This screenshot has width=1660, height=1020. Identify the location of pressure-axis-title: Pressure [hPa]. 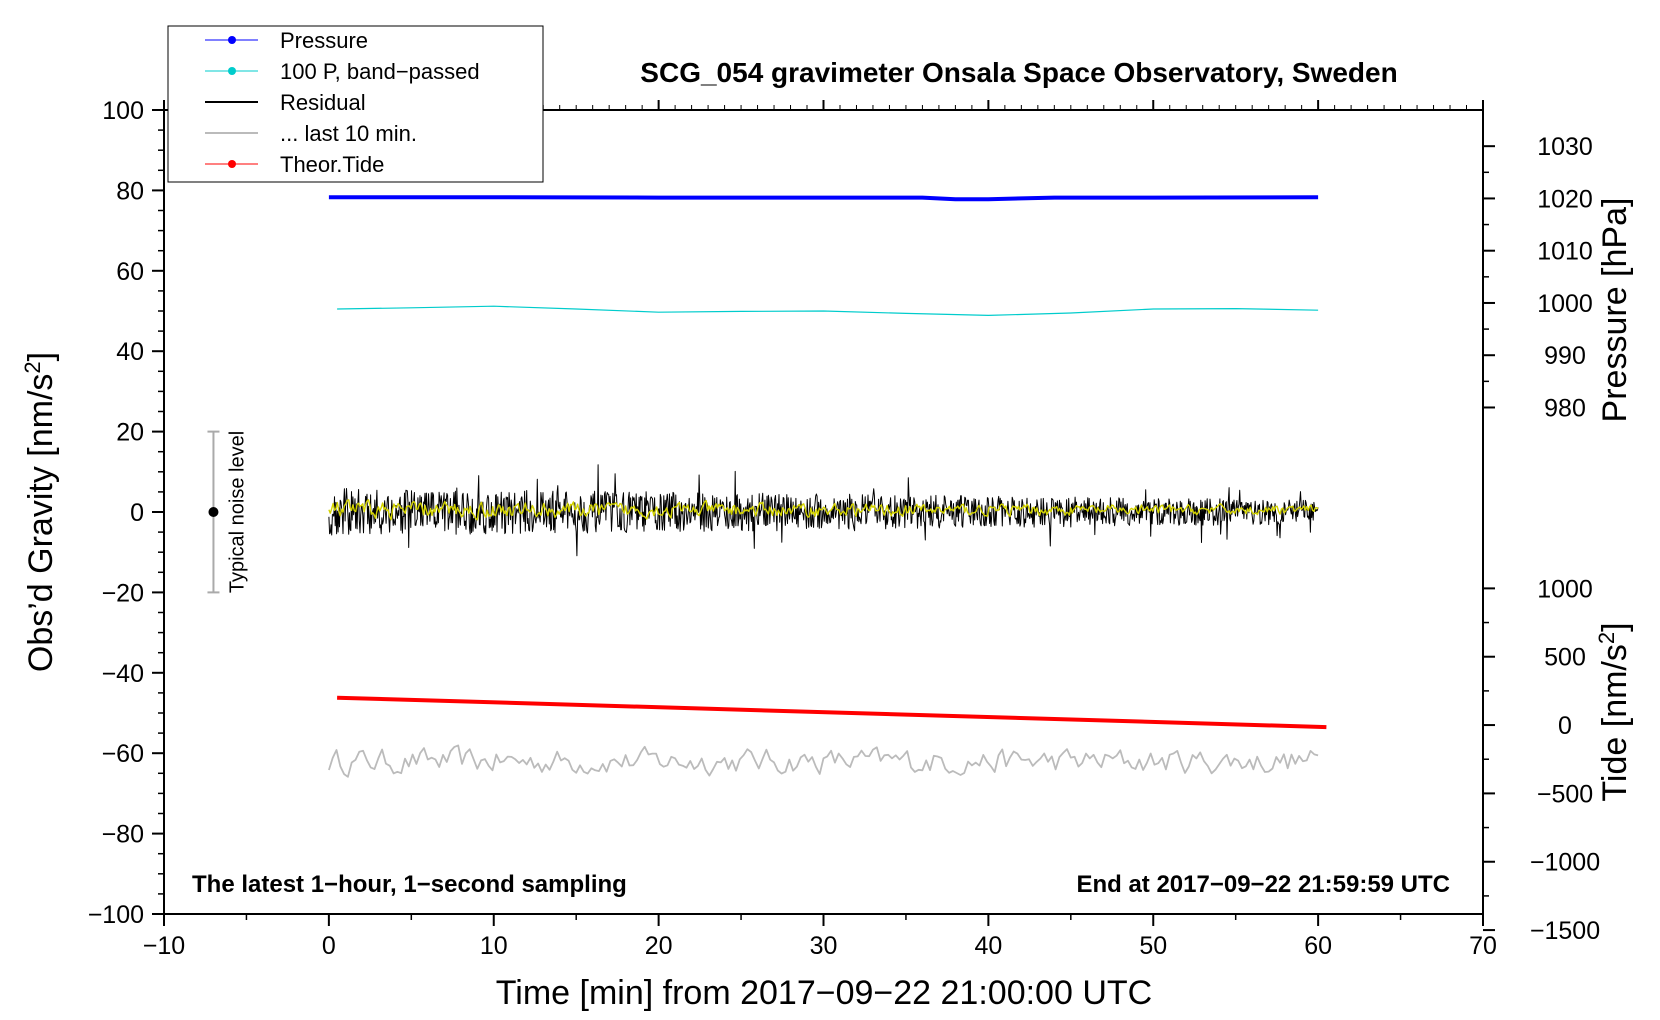
(1615, 310).